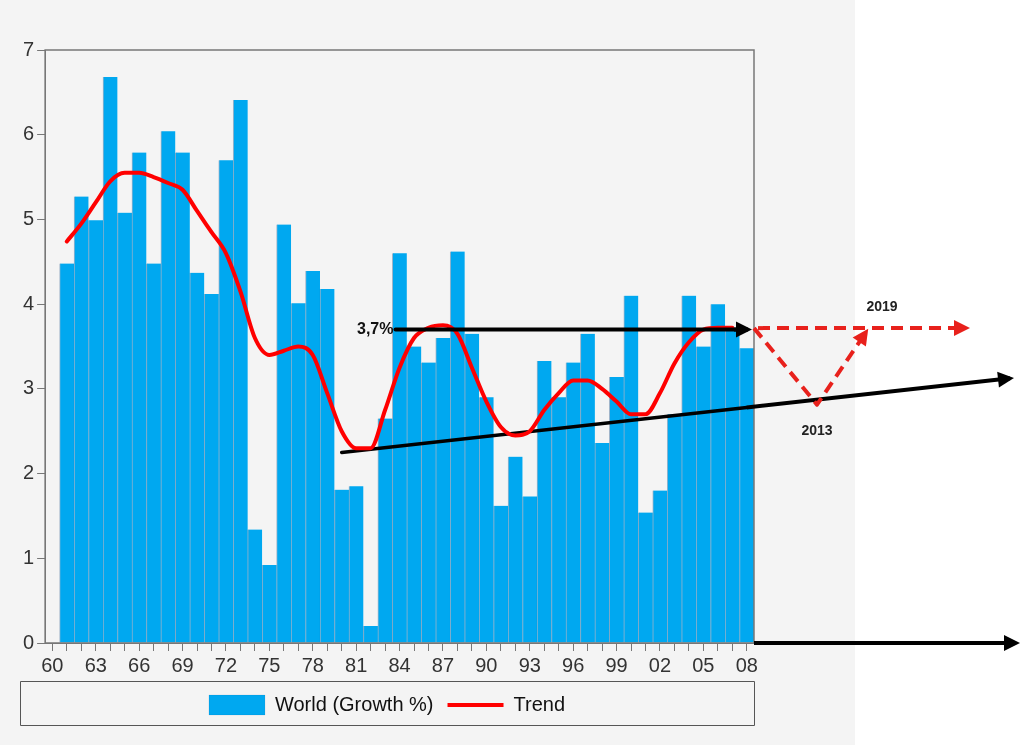 This screenshot has height=745, width=1022. Describe the element at coordinates (52, 664) in the screenshot. I see `x-tick-label: 60` at that location.